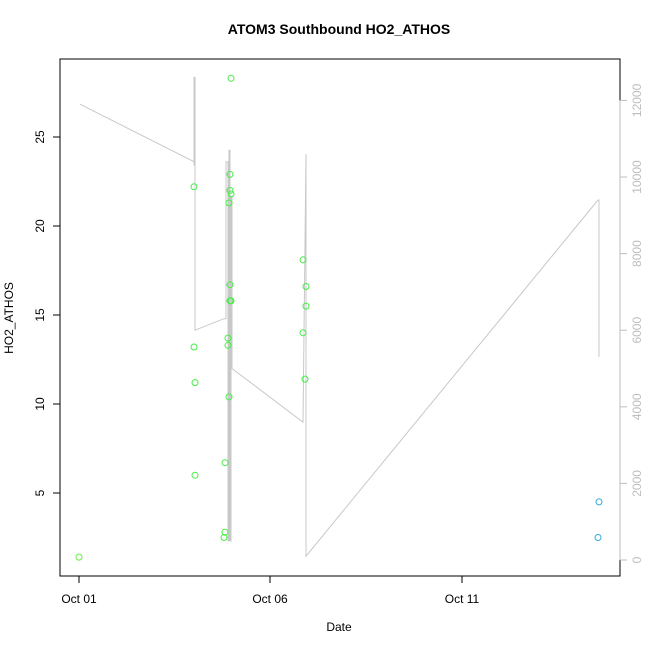 The height and width of the screenshot is (650, 650). What do you see at coordinates (637, 100) in the screenshot?
I see `right-tick-label: 12000` at bounding box center [637, 100].